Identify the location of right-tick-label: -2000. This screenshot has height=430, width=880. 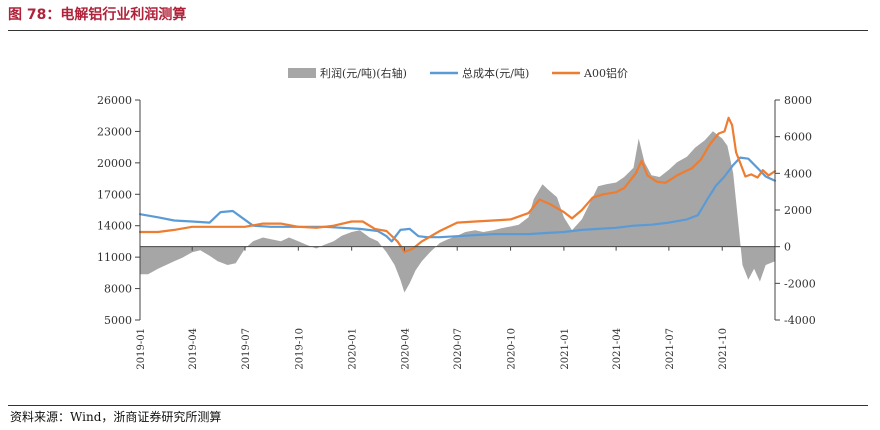
(800, 283).